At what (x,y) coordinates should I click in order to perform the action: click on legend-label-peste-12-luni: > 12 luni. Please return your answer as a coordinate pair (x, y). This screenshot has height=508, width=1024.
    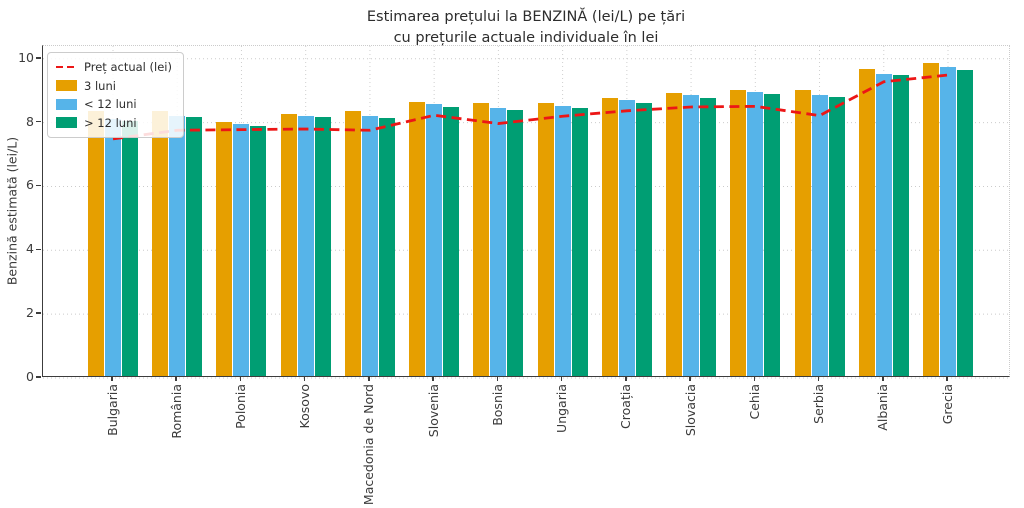
    Looking at the image, I should click on (110, 122).